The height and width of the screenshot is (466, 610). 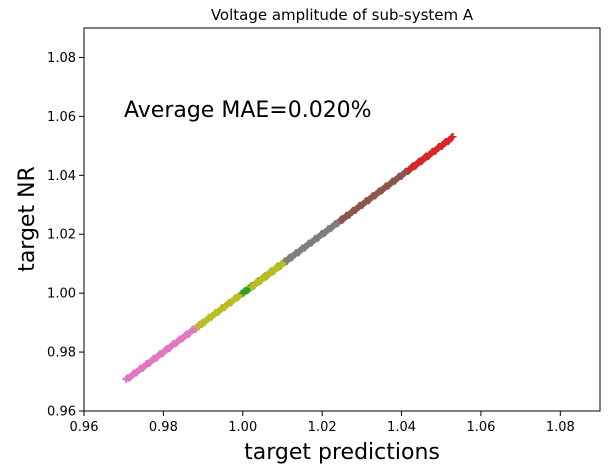 What do you see at coordinates (61, 294) in the screenshot?
I see `y-tick-label: 1.00` at bounding box center [61, 294].